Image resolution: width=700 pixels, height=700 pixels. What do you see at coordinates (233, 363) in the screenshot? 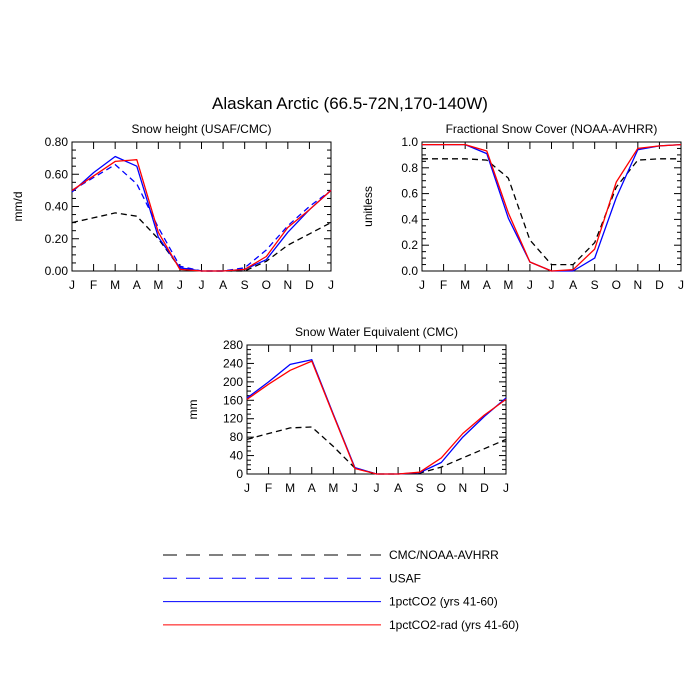
I see `y-tick-label: 240` at bounding box center [233, 363].